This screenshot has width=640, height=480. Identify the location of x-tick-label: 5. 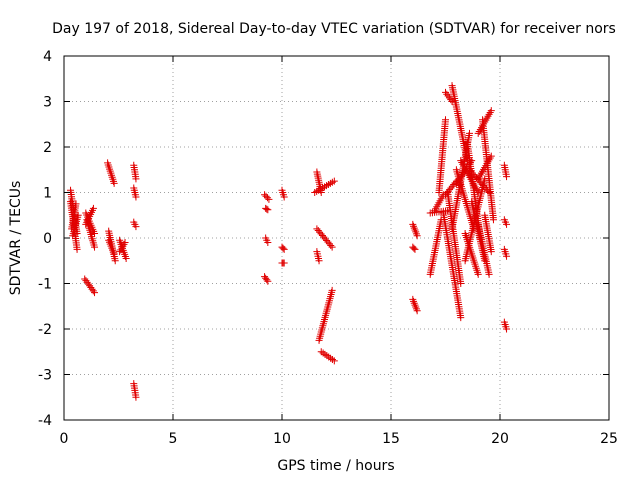
(173, 439).